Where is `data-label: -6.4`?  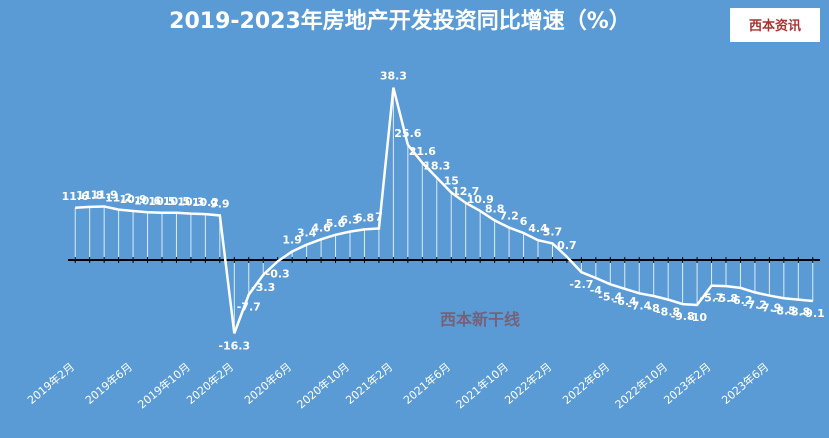 data-label: -6.4 is located at coordinates (625, 301).